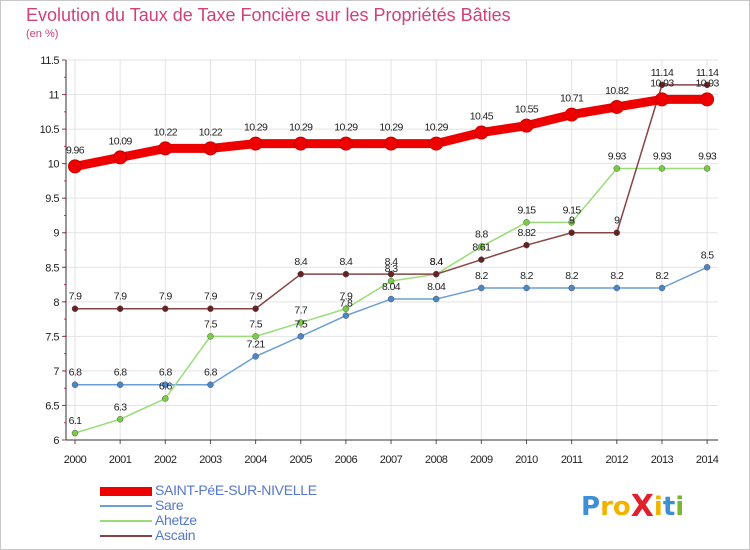 This screenshot has height=550, width=750. I want to click on x-tick-label: 2014, so click(707, 460).